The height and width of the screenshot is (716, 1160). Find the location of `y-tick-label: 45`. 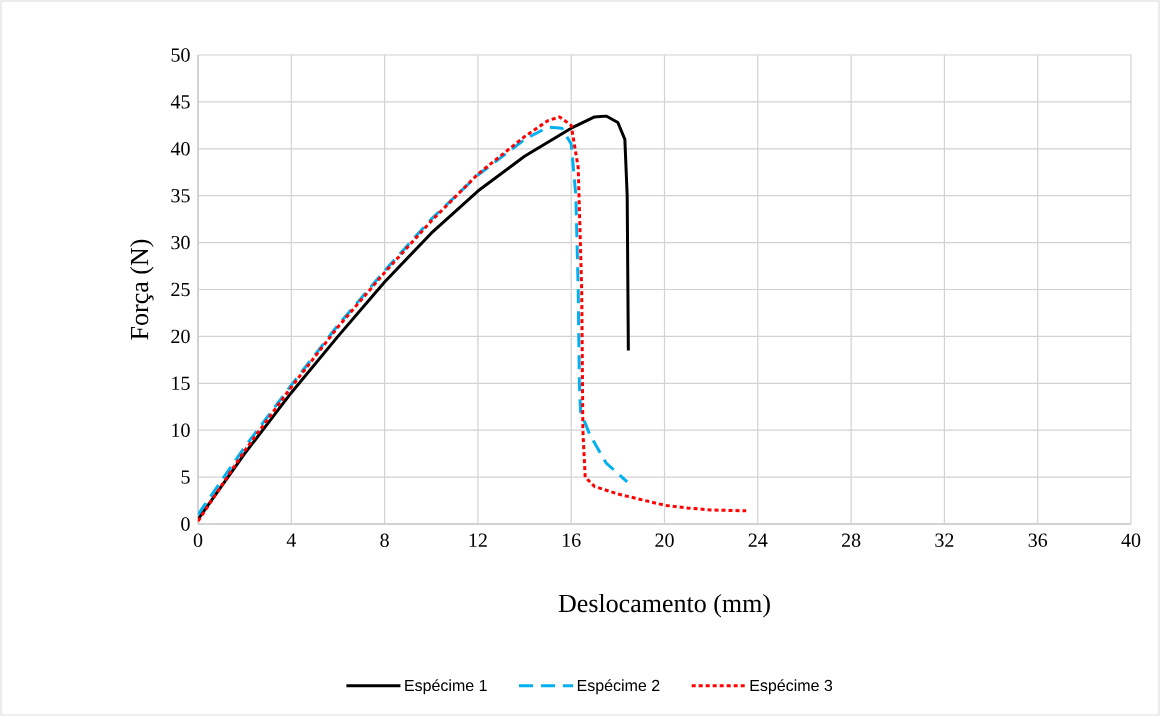

y-tick-label: 45 is located at coordinates (180, 102).